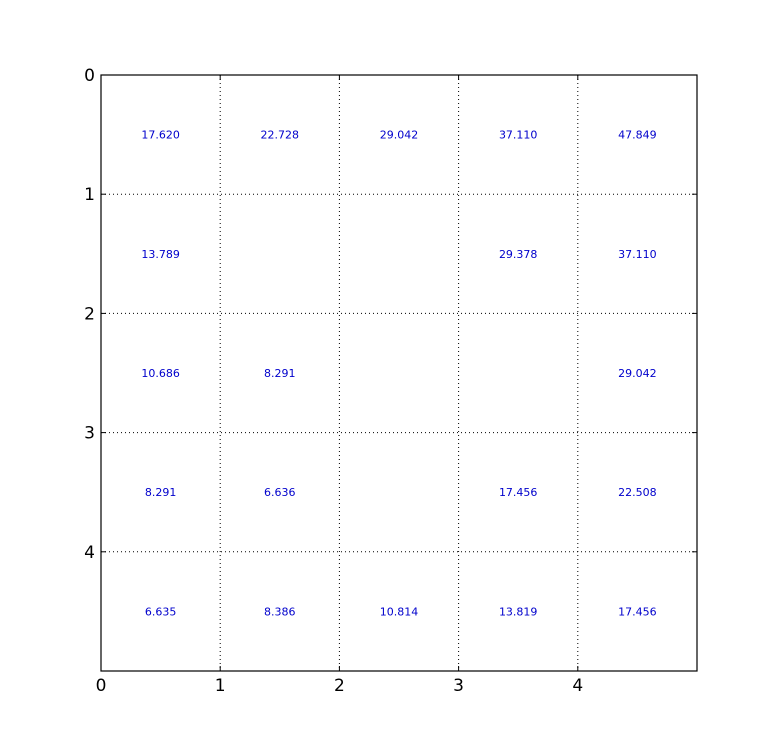 This screenshot has height=745, width=778. Describe the element at coordinates (399, 611) in the screenshot. I see `cell-value-label: 10.814` at that location.